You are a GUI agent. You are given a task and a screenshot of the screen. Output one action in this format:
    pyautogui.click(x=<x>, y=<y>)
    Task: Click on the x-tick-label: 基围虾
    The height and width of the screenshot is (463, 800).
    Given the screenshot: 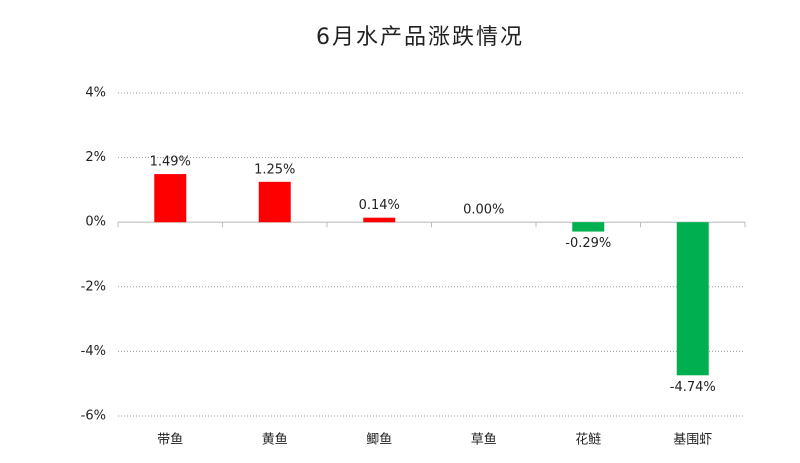 What is the action you would take?
    pyautogui.click(x=692, y=440)
    